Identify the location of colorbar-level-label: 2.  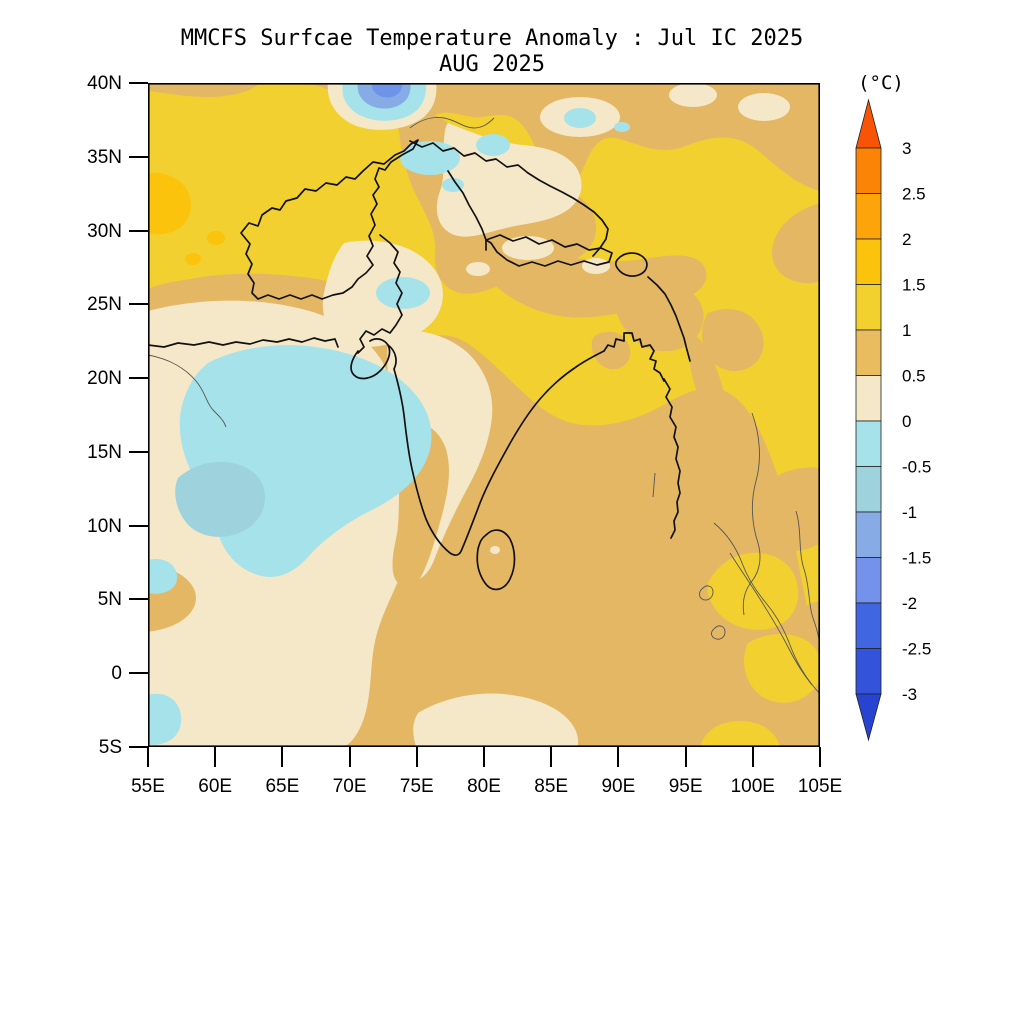
(906, 239).